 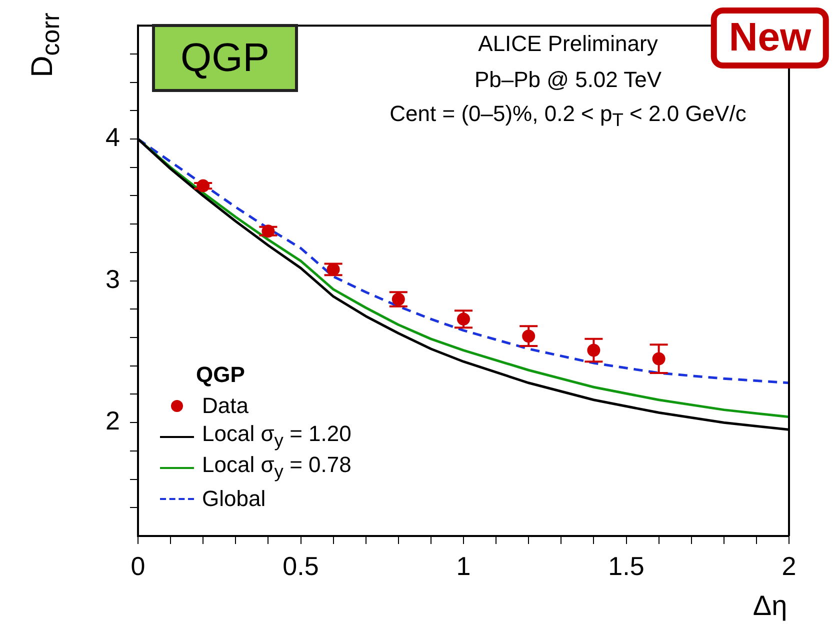 What do you see at coordinates (138, 565) in the screenshot?
I see `x-tick-label: 0` at bounding box center [138, 565].